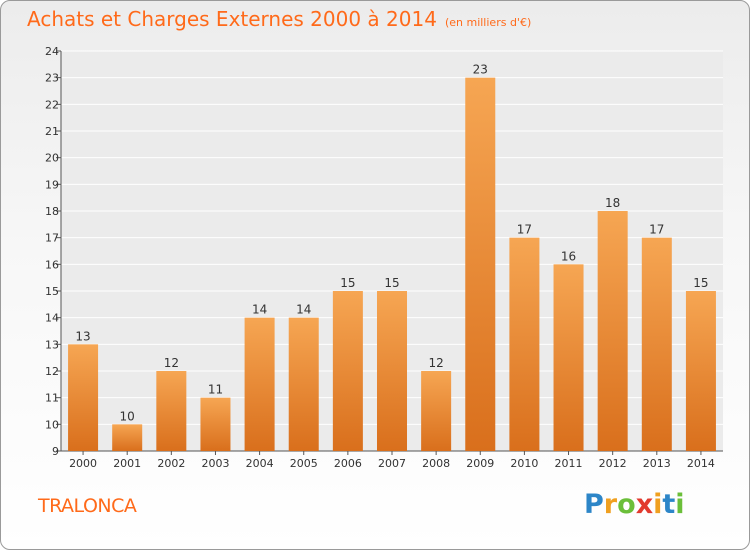 The image size is (750, 550). Describe the element at coordinates (52, 318) in the screenshot. I see `y-tick-label: 14` at that location.